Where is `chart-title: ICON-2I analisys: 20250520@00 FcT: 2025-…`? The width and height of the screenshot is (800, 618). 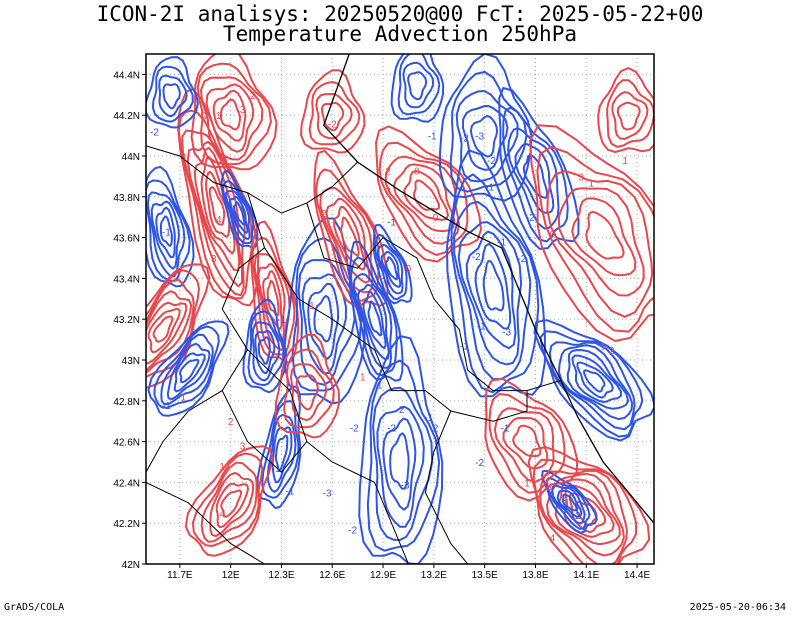
chart-title: ICON-2I analisys: 20250520@00 FcT: 2025-… is located at coordinates (400, 14).